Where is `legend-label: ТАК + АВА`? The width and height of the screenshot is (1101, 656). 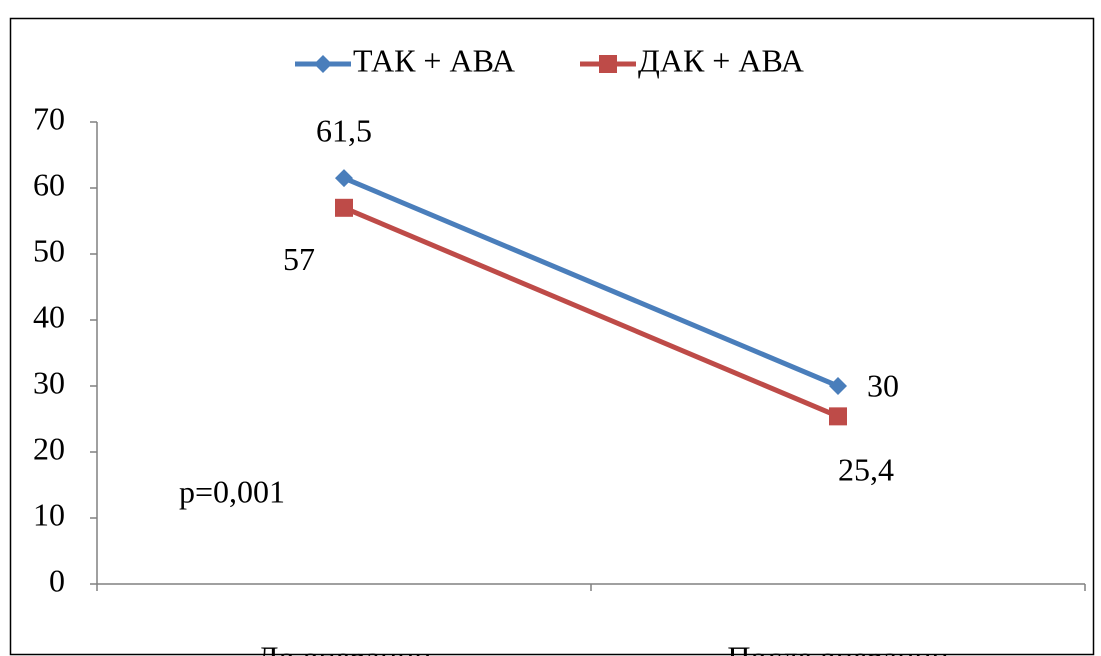
legend-label: ТАК + АВА is located at coordinates (434, 60).